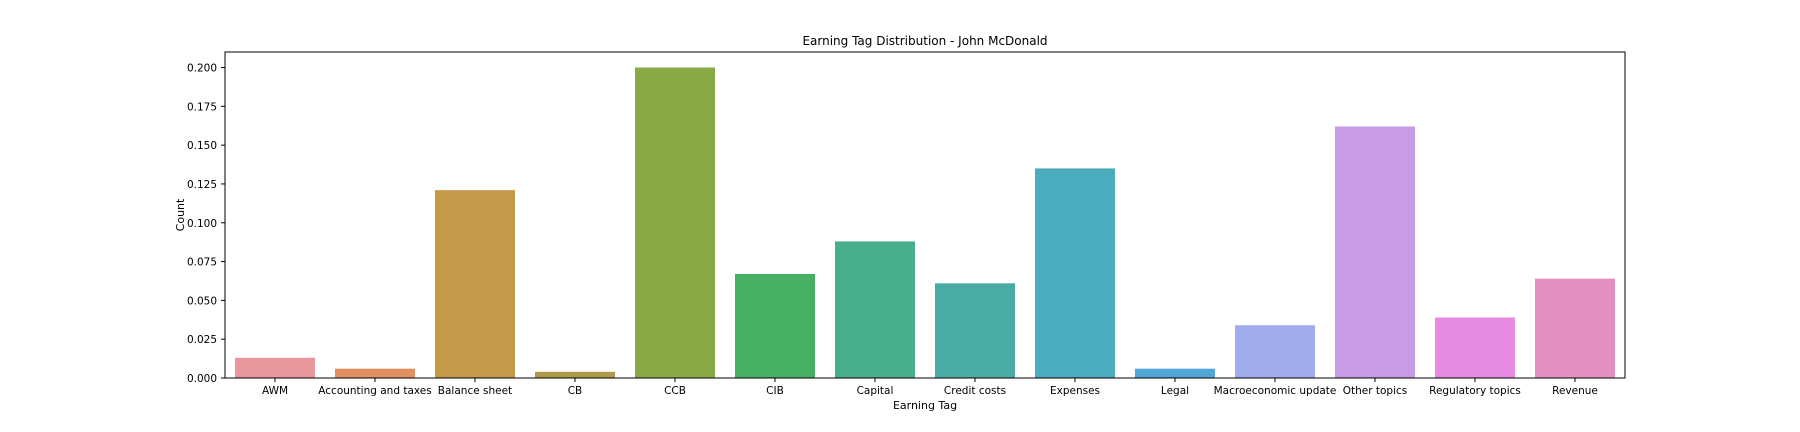  Describe the element at coordinates (775, 391) in the screenshot. I see `x-tick-label: CIB` at that location.